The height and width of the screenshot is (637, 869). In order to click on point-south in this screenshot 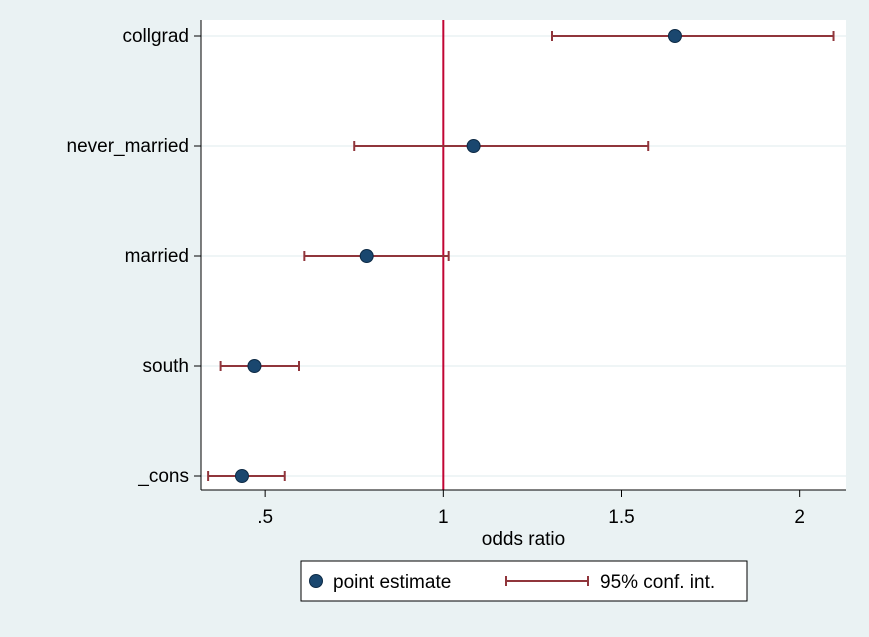, I will do `click(254, 366)`.